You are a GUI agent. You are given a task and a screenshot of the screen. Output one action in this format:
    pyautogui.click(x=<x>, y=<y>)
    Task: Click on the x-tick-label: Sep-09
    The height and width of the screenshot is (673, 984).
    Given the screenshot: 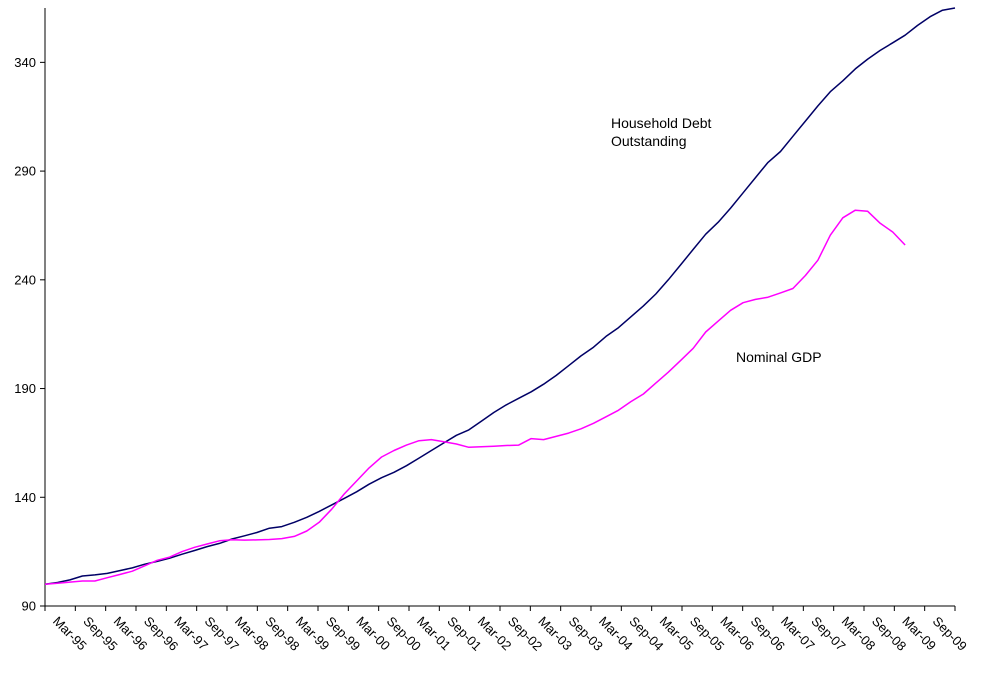 What is the action you would take?
    pyautogui.click(x=950, y=634)
    